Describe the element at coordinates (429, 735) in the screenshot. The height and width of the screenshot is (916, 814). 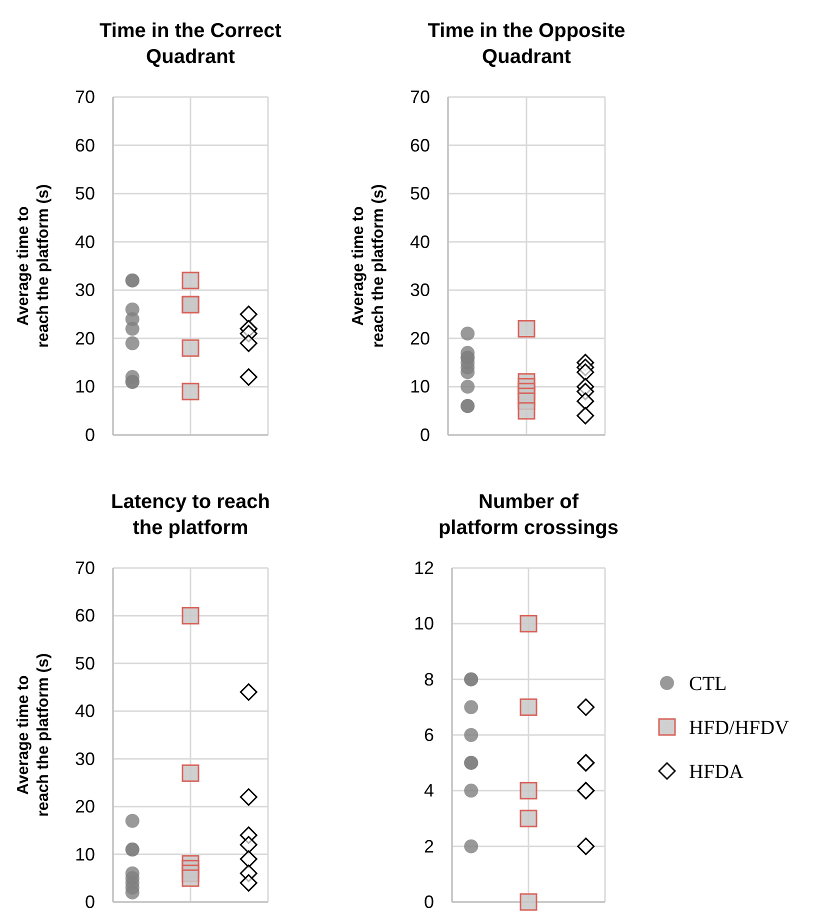
I see `y-tick-label: 6` at that location.